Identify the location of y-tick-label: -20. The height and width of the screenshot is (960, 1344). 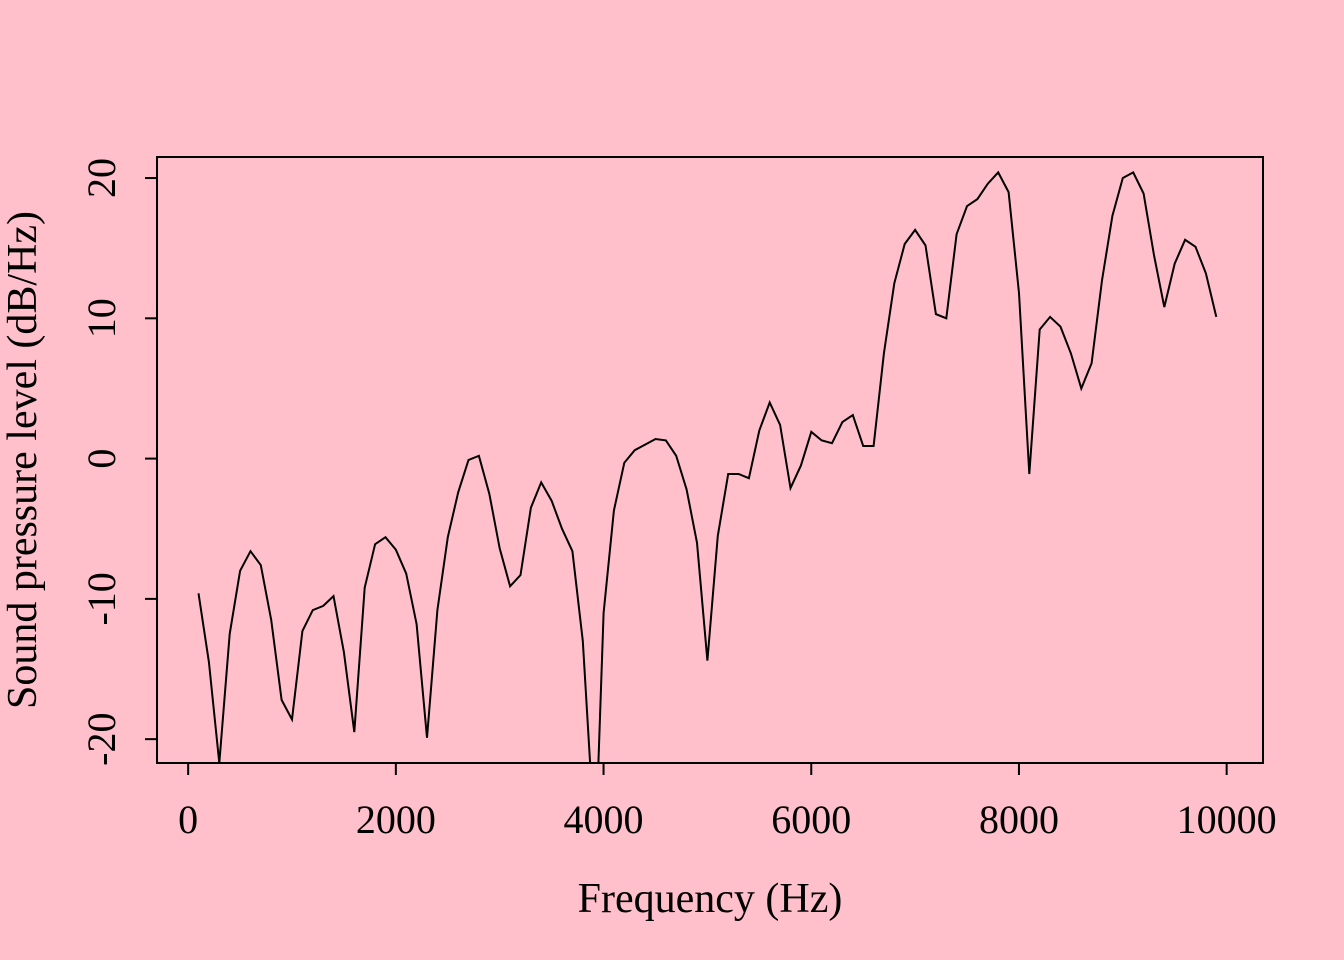
(101, 739).